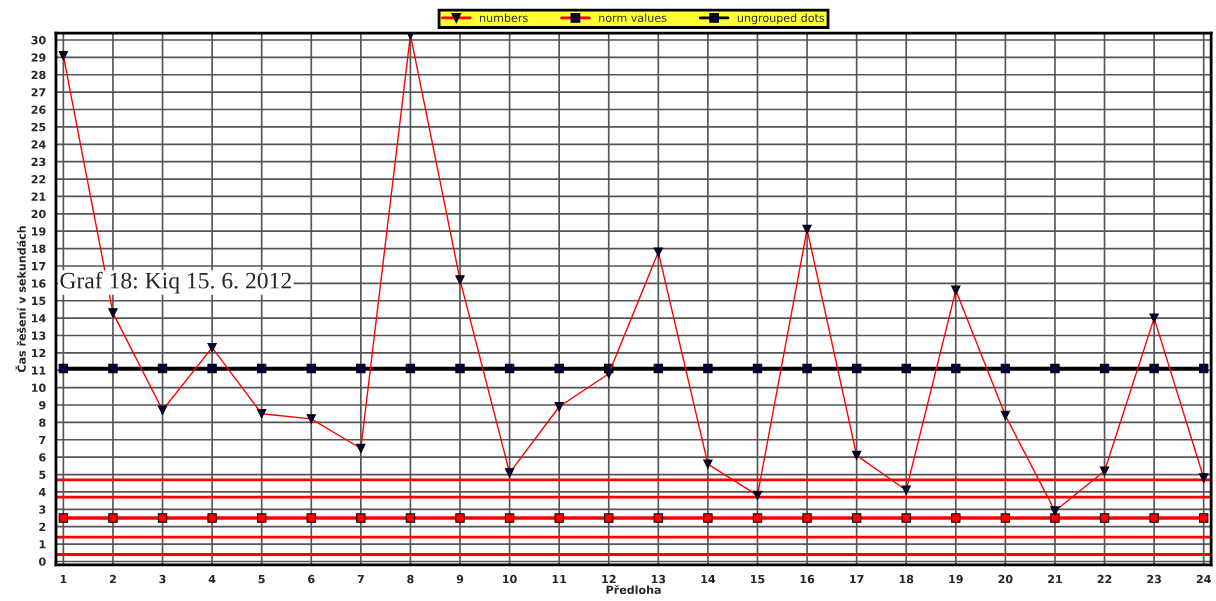 This screenshot has width=1216, height=601. What do you see at coordinates (175, 282) in the screenshot?
I see `annotation: Graf 18: Kiq 15. 6. 2012` at bounding box center [175, 282].